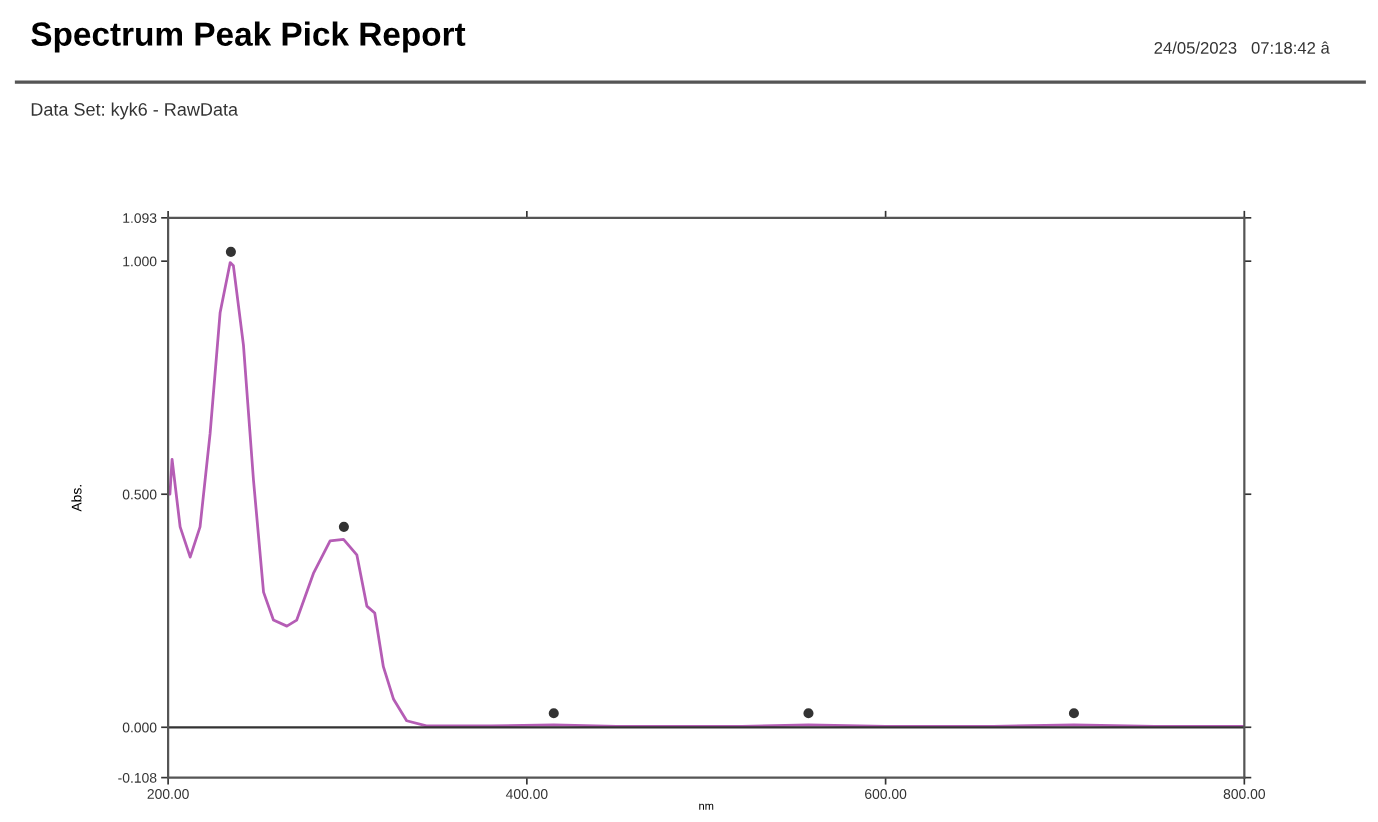 The width and height of the screenshot is (1378, 822). What do you see at coordinates (248, 37) in the screenshot?
I see `chart-title: Spectrum Peak Pick Report` at bounding box center [248, 37].